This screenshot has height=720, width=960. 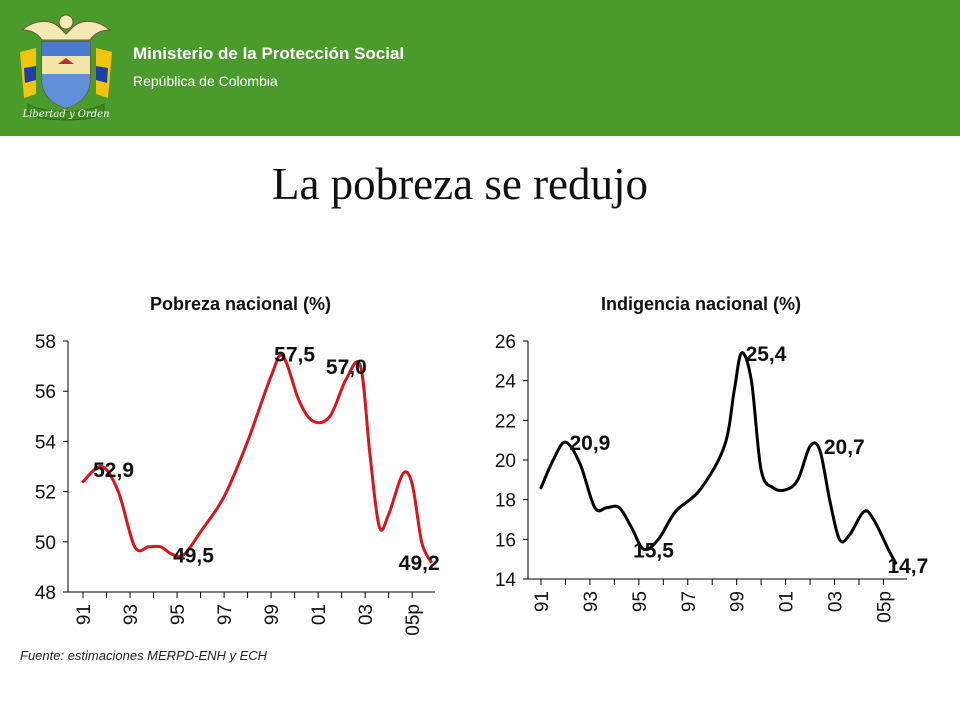 I want to click on indigence-y-tick-label: 16, so click(x=505, y=540).